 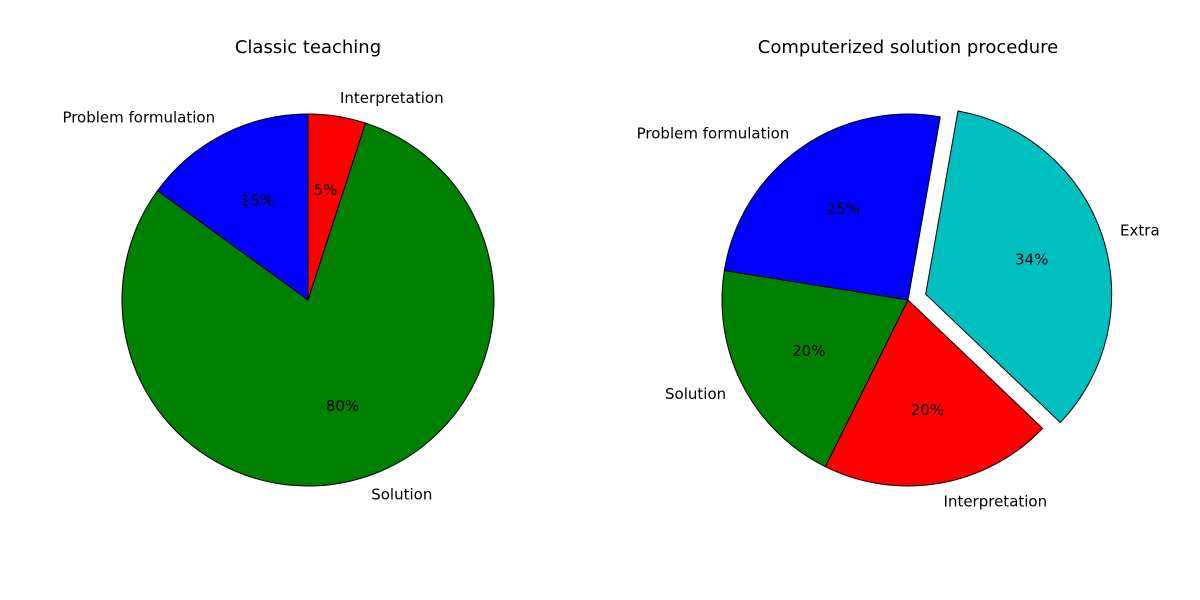 What do you see at coordinates (927, 410) in the screenshot?
I see `pct-label-interpretation: 20%` at bounding box center [927, 410].